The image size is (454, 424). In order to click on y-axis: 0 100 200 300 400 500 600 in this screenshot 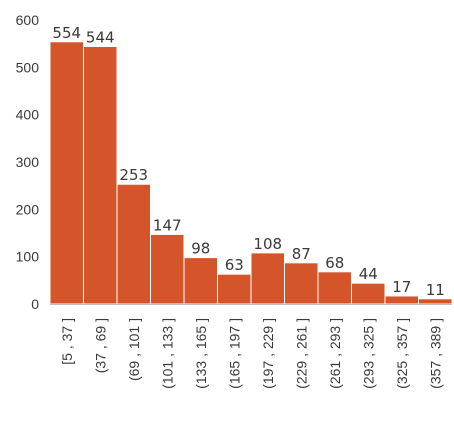, I will do `click(28, 162)`.